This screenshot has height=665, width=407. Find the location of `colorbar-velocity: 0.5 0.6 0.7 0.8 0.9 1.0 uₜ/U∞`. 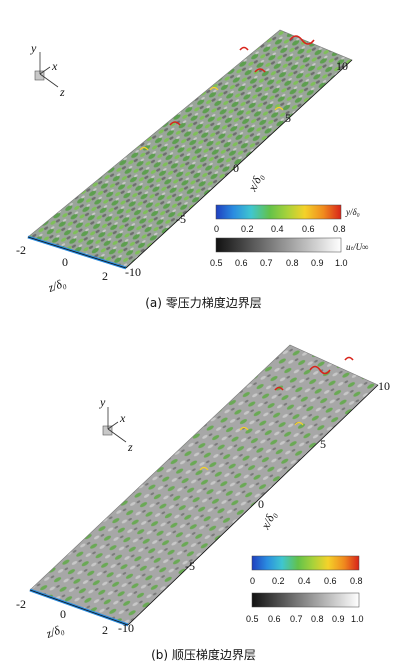

colorbar-velocity: 0.5 0.6 0.7 0.8 0.9 1.0 uₜ/U∞ is located at coordinates (289, 252).